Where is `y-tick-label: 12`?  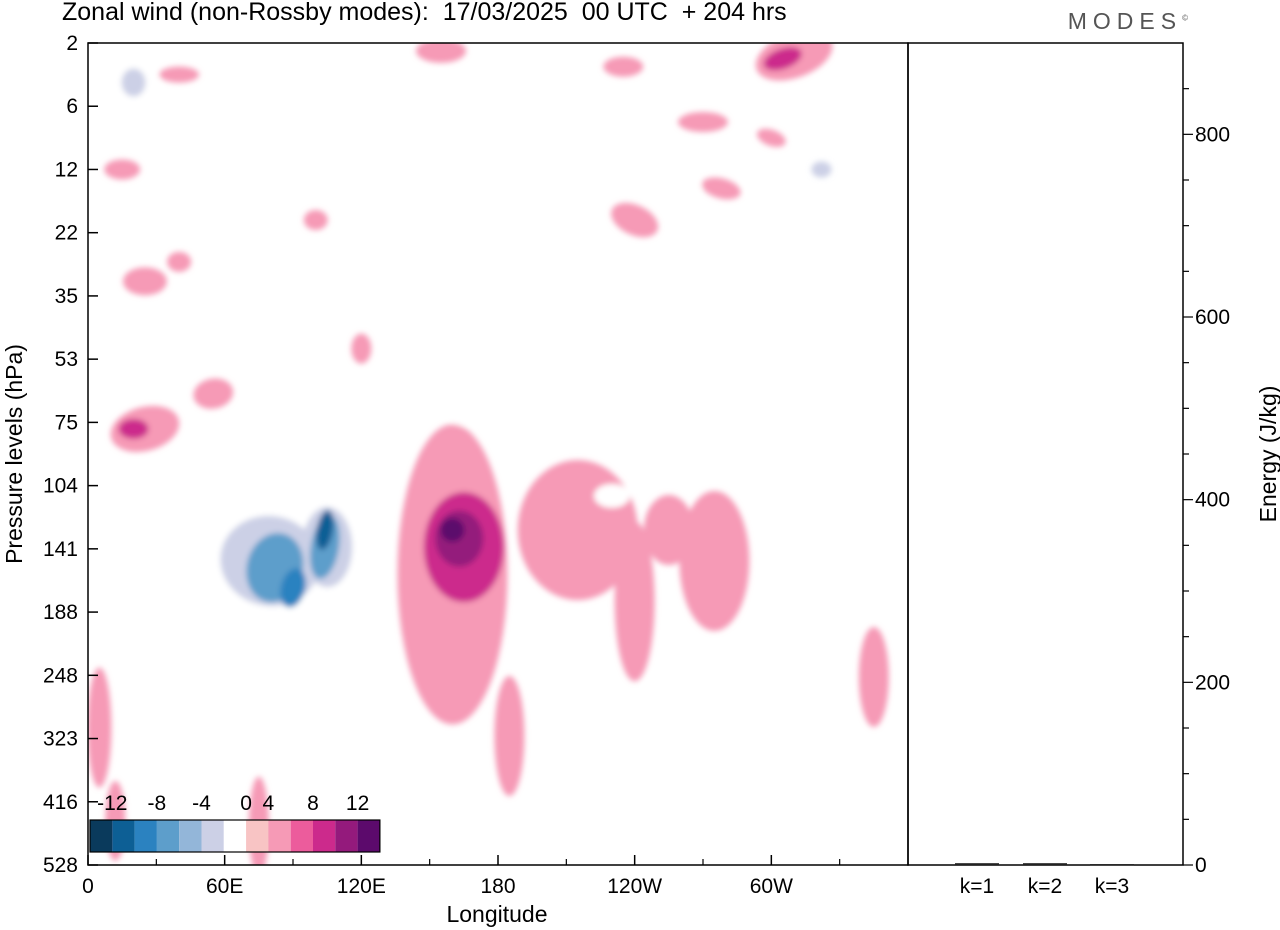
y-tick-label: 12 is located at coordinates (66, 169).